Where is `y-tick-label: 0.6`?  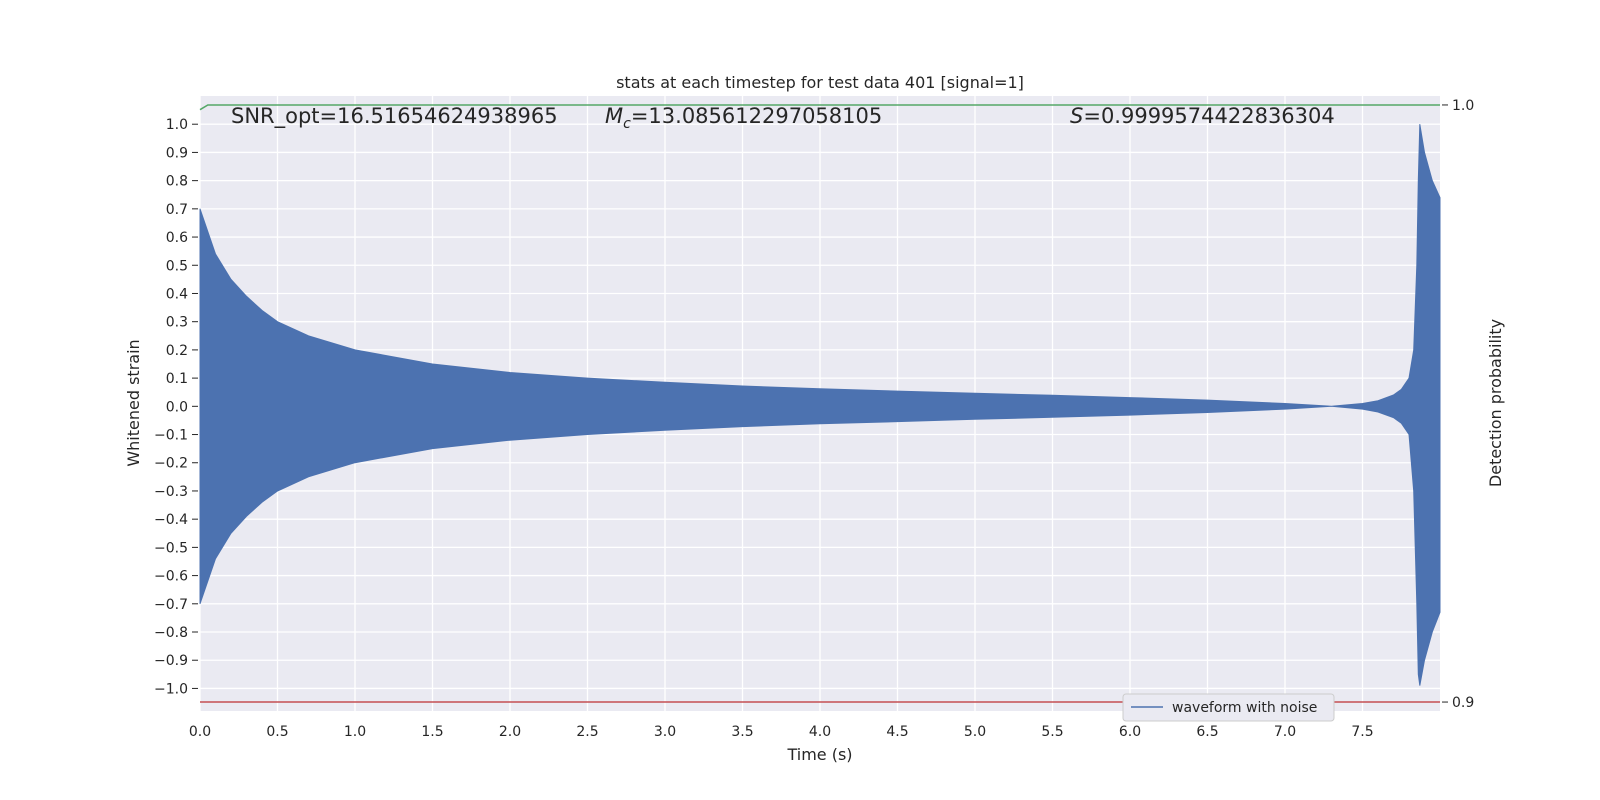
y-tick-label: 0.6 is located at coordinates (177, 238).